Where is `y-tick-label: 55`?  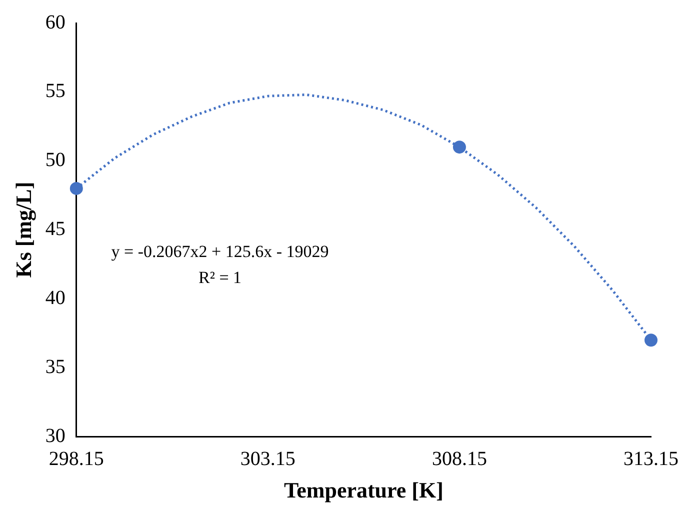
y-tick-label: 55 is located at coordinates (55, 91).